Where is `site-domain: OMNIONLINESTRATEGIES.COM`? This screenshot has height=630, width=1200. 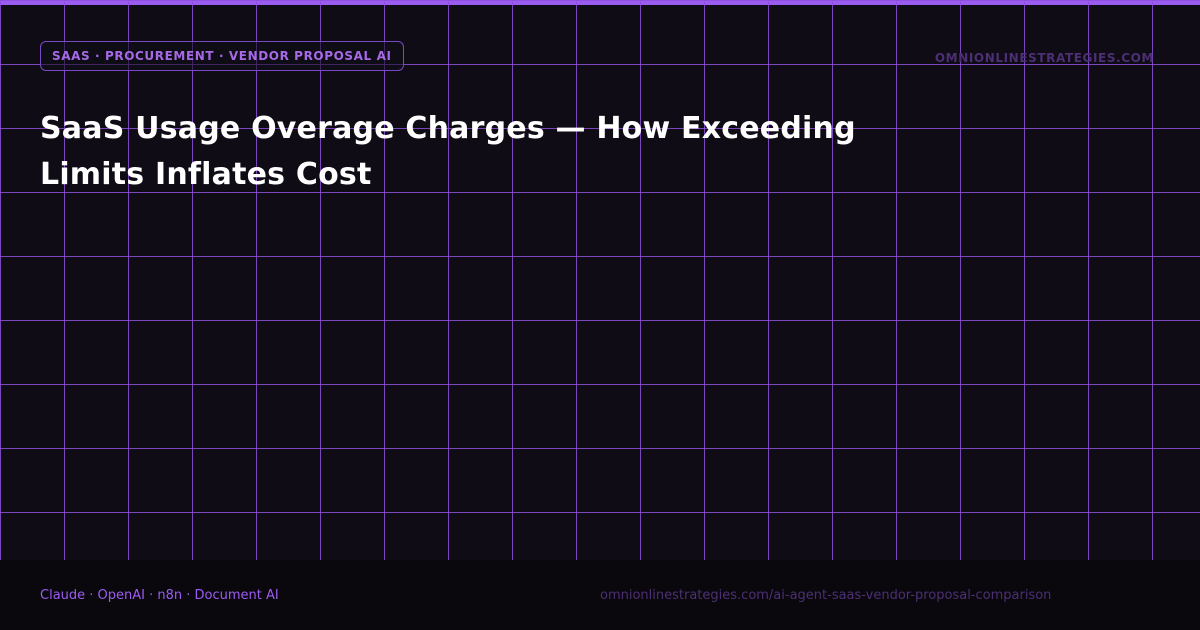 site-domain: OMNIONLINESTRATEGIES.COM is located at coordinates (1044, 58).